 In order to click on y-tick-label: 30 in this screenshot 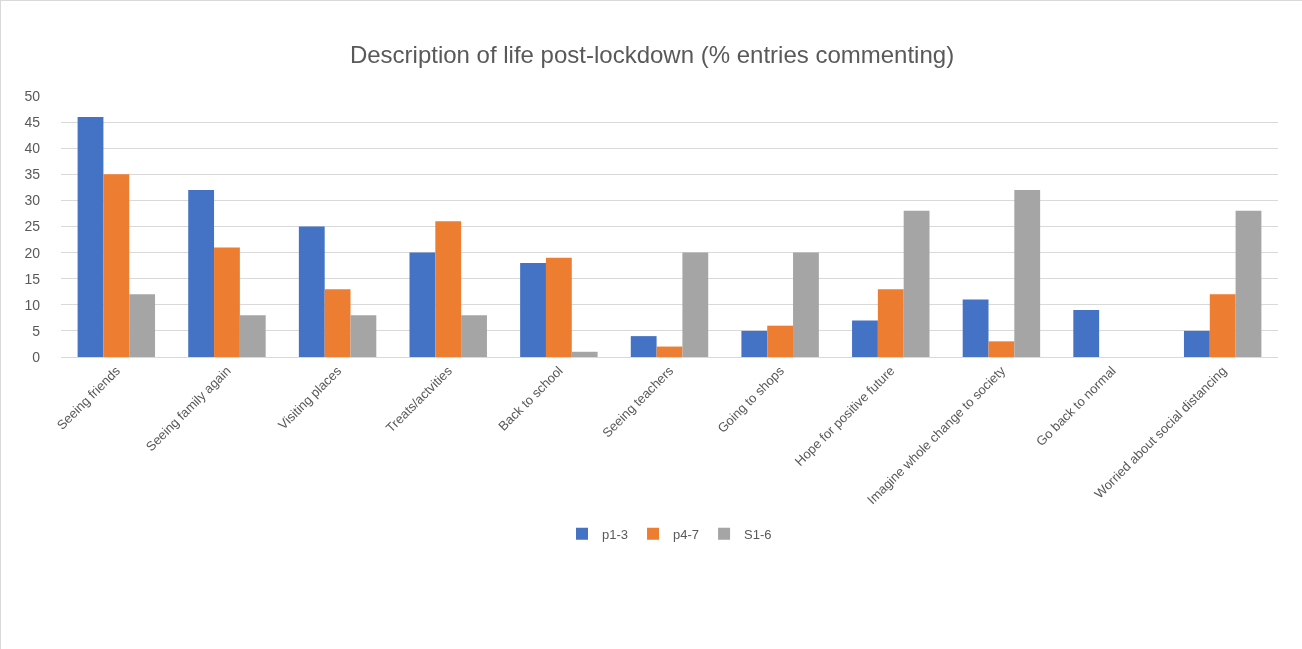, I will do `click(32, 200)`.